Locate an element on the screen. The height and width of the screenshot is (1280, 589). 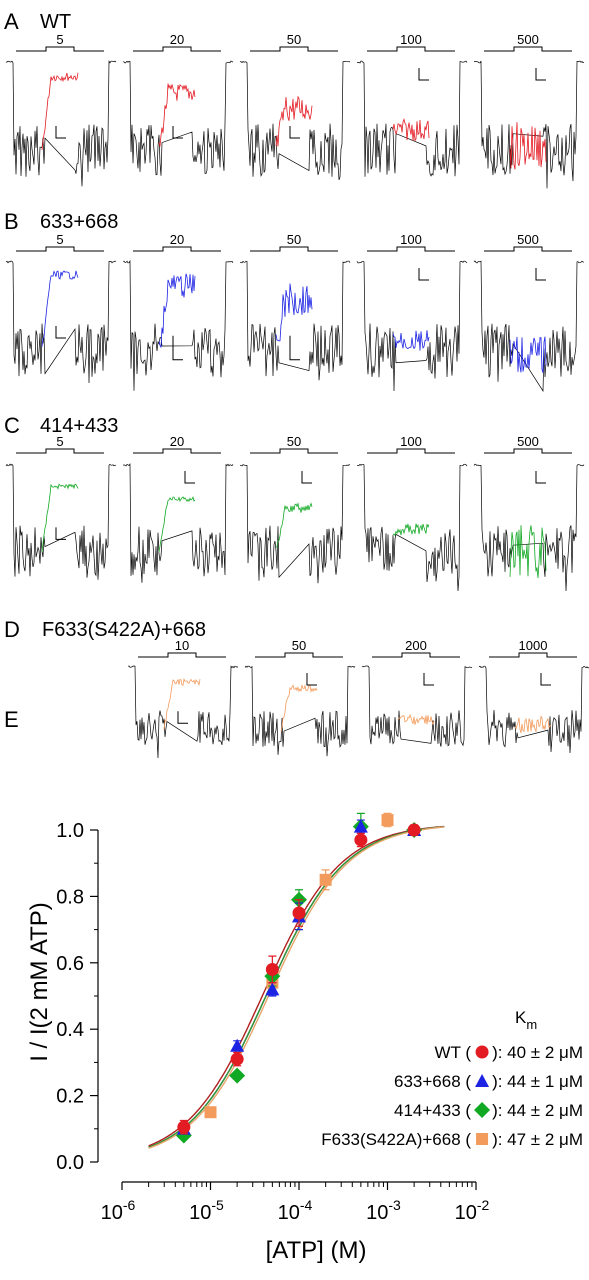
panel-label: F633(S422A)+668 is located at coordinates (124, 630).